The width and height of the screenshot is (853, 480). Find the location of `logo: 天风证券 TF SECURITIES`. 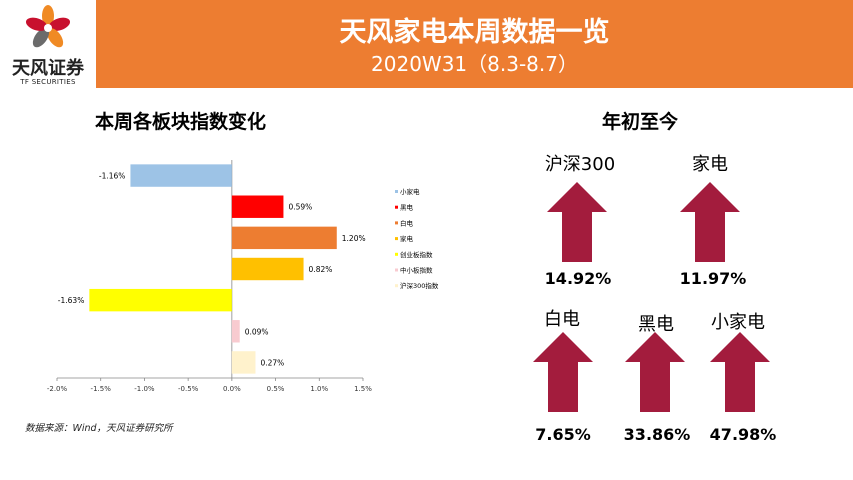

logo: 天风证券 TF SECURITIES is located at coordinates (48, 44).